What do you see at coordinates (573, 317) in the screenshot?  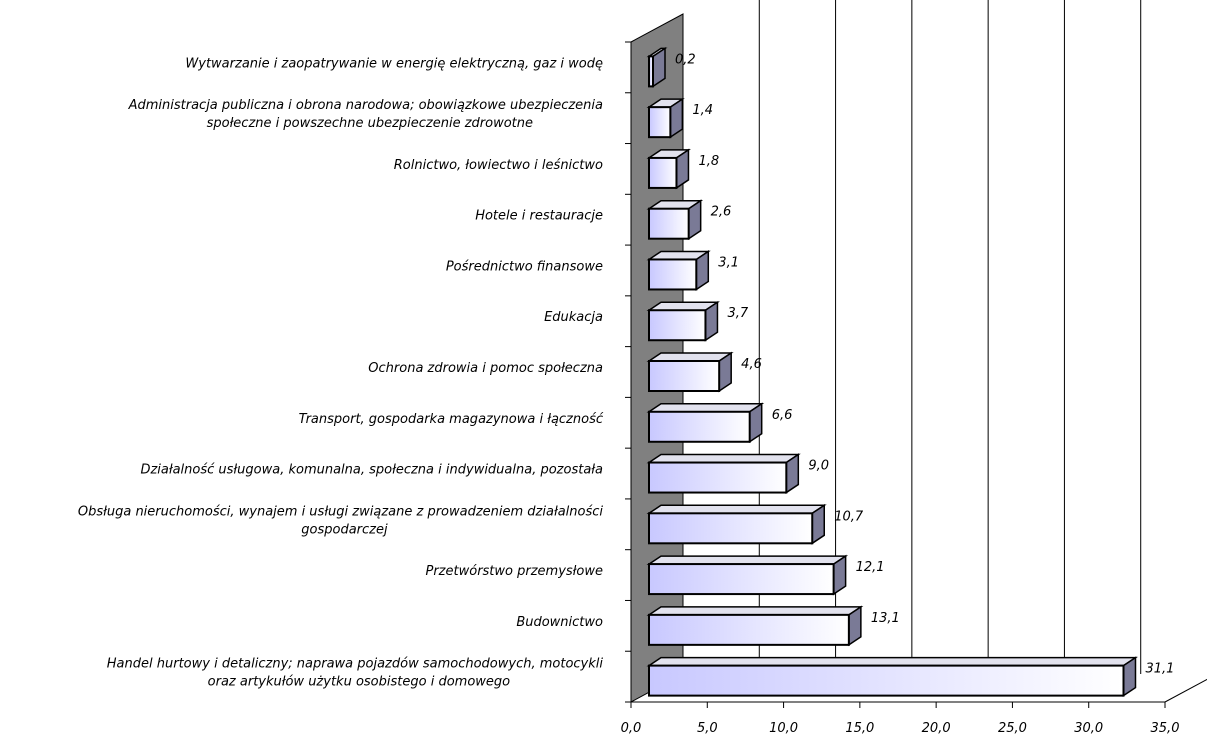 I see `category-label: Edukacja` at bounding box center [573, 317].